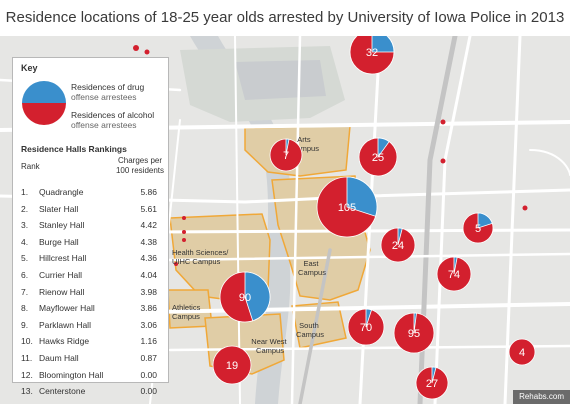 The image size is (570, 404). I want to click on arrest-marker: 25, so click(378, 157).